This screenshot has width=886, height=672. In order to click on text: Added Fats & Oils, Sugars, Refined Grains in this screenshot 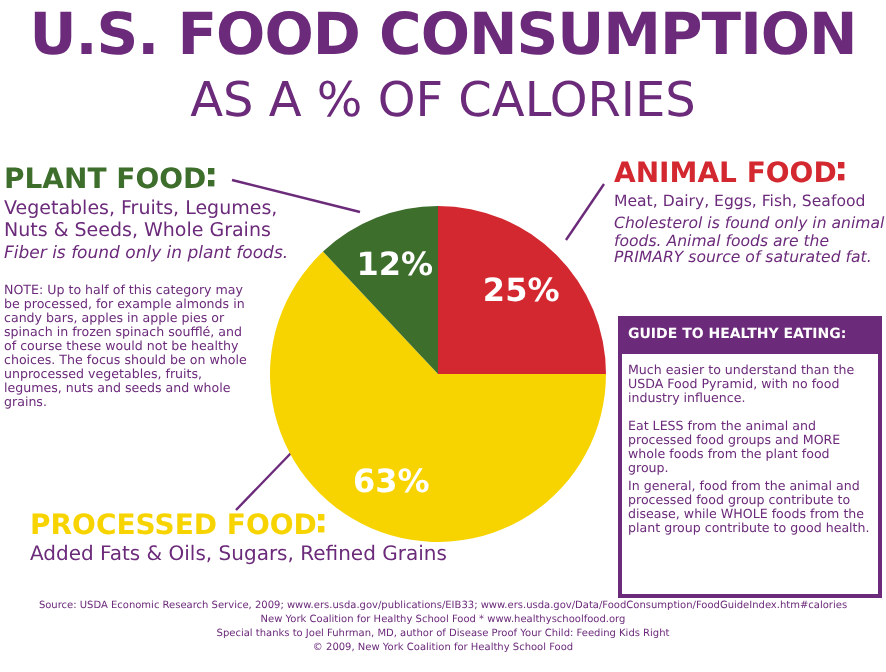, I will do `click(239, 555)`.